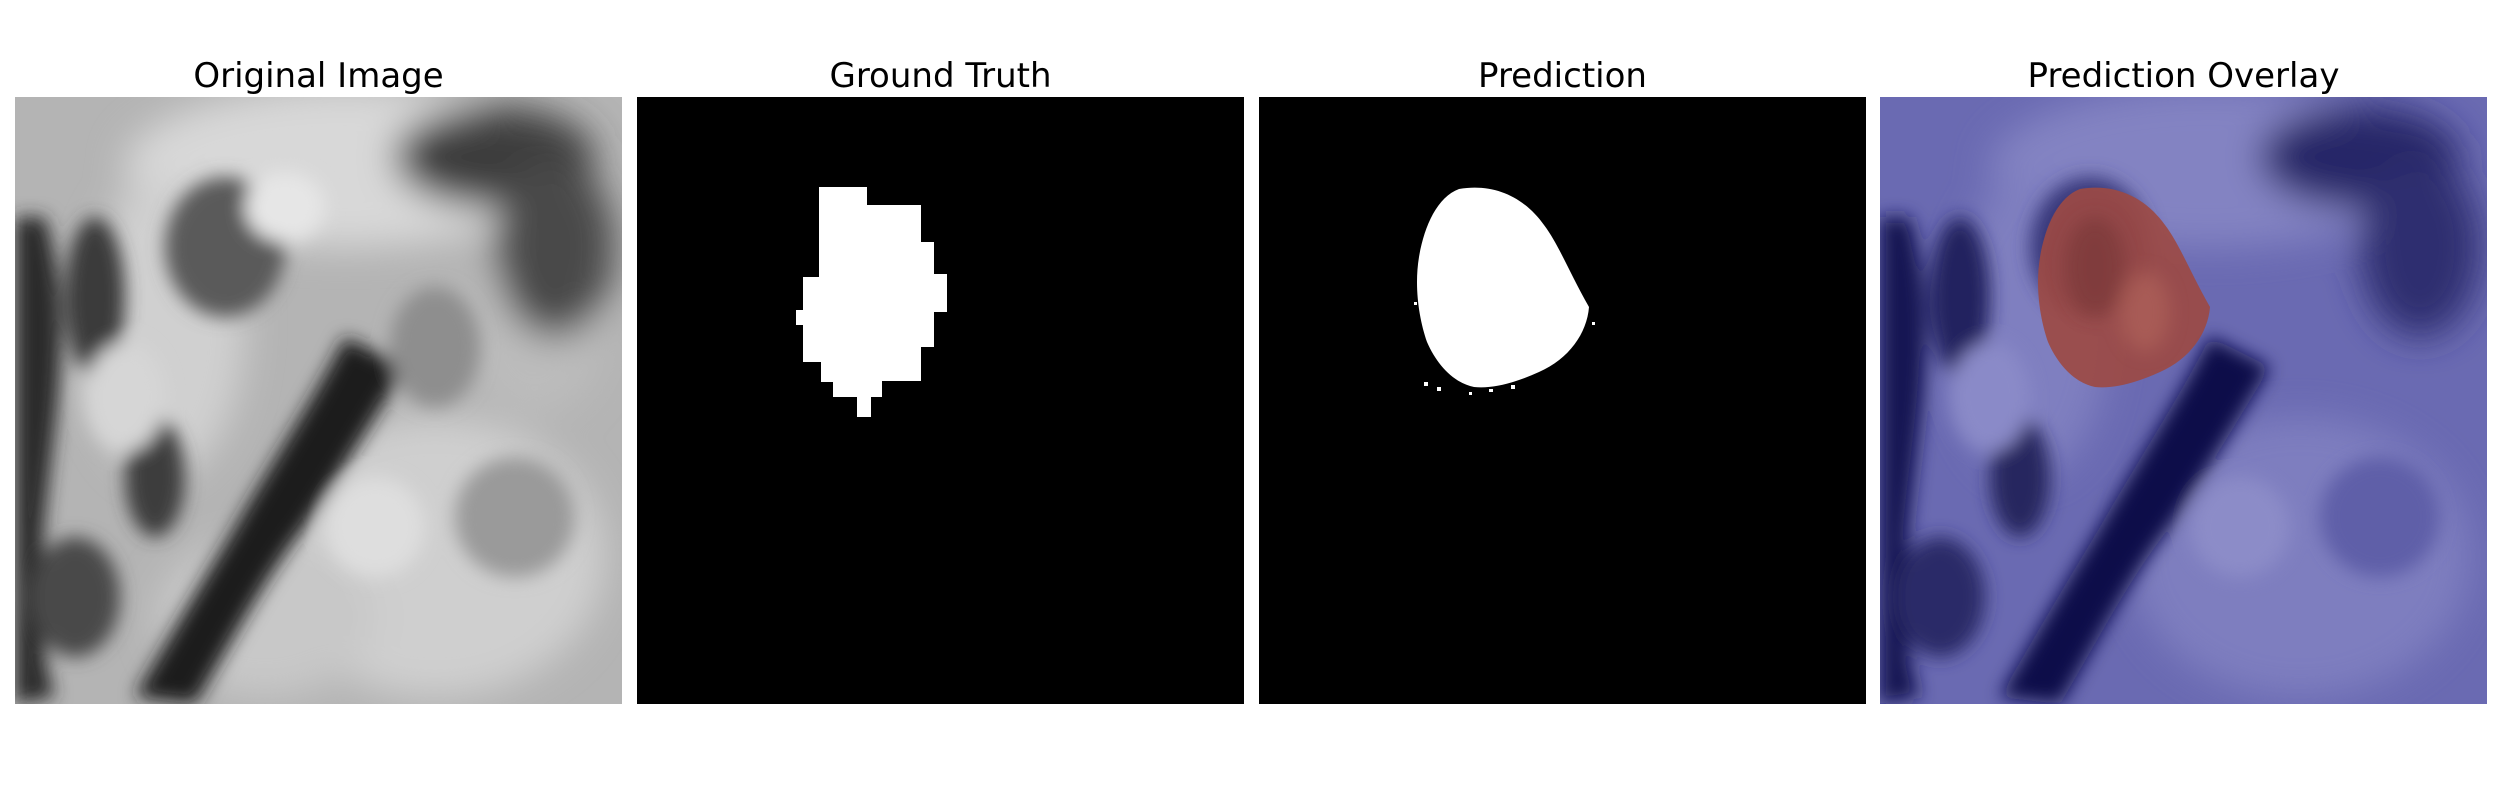 This screenshot has height=800, width=2500. I want to click on panel-title-original: Original Image, so click(318, 76).